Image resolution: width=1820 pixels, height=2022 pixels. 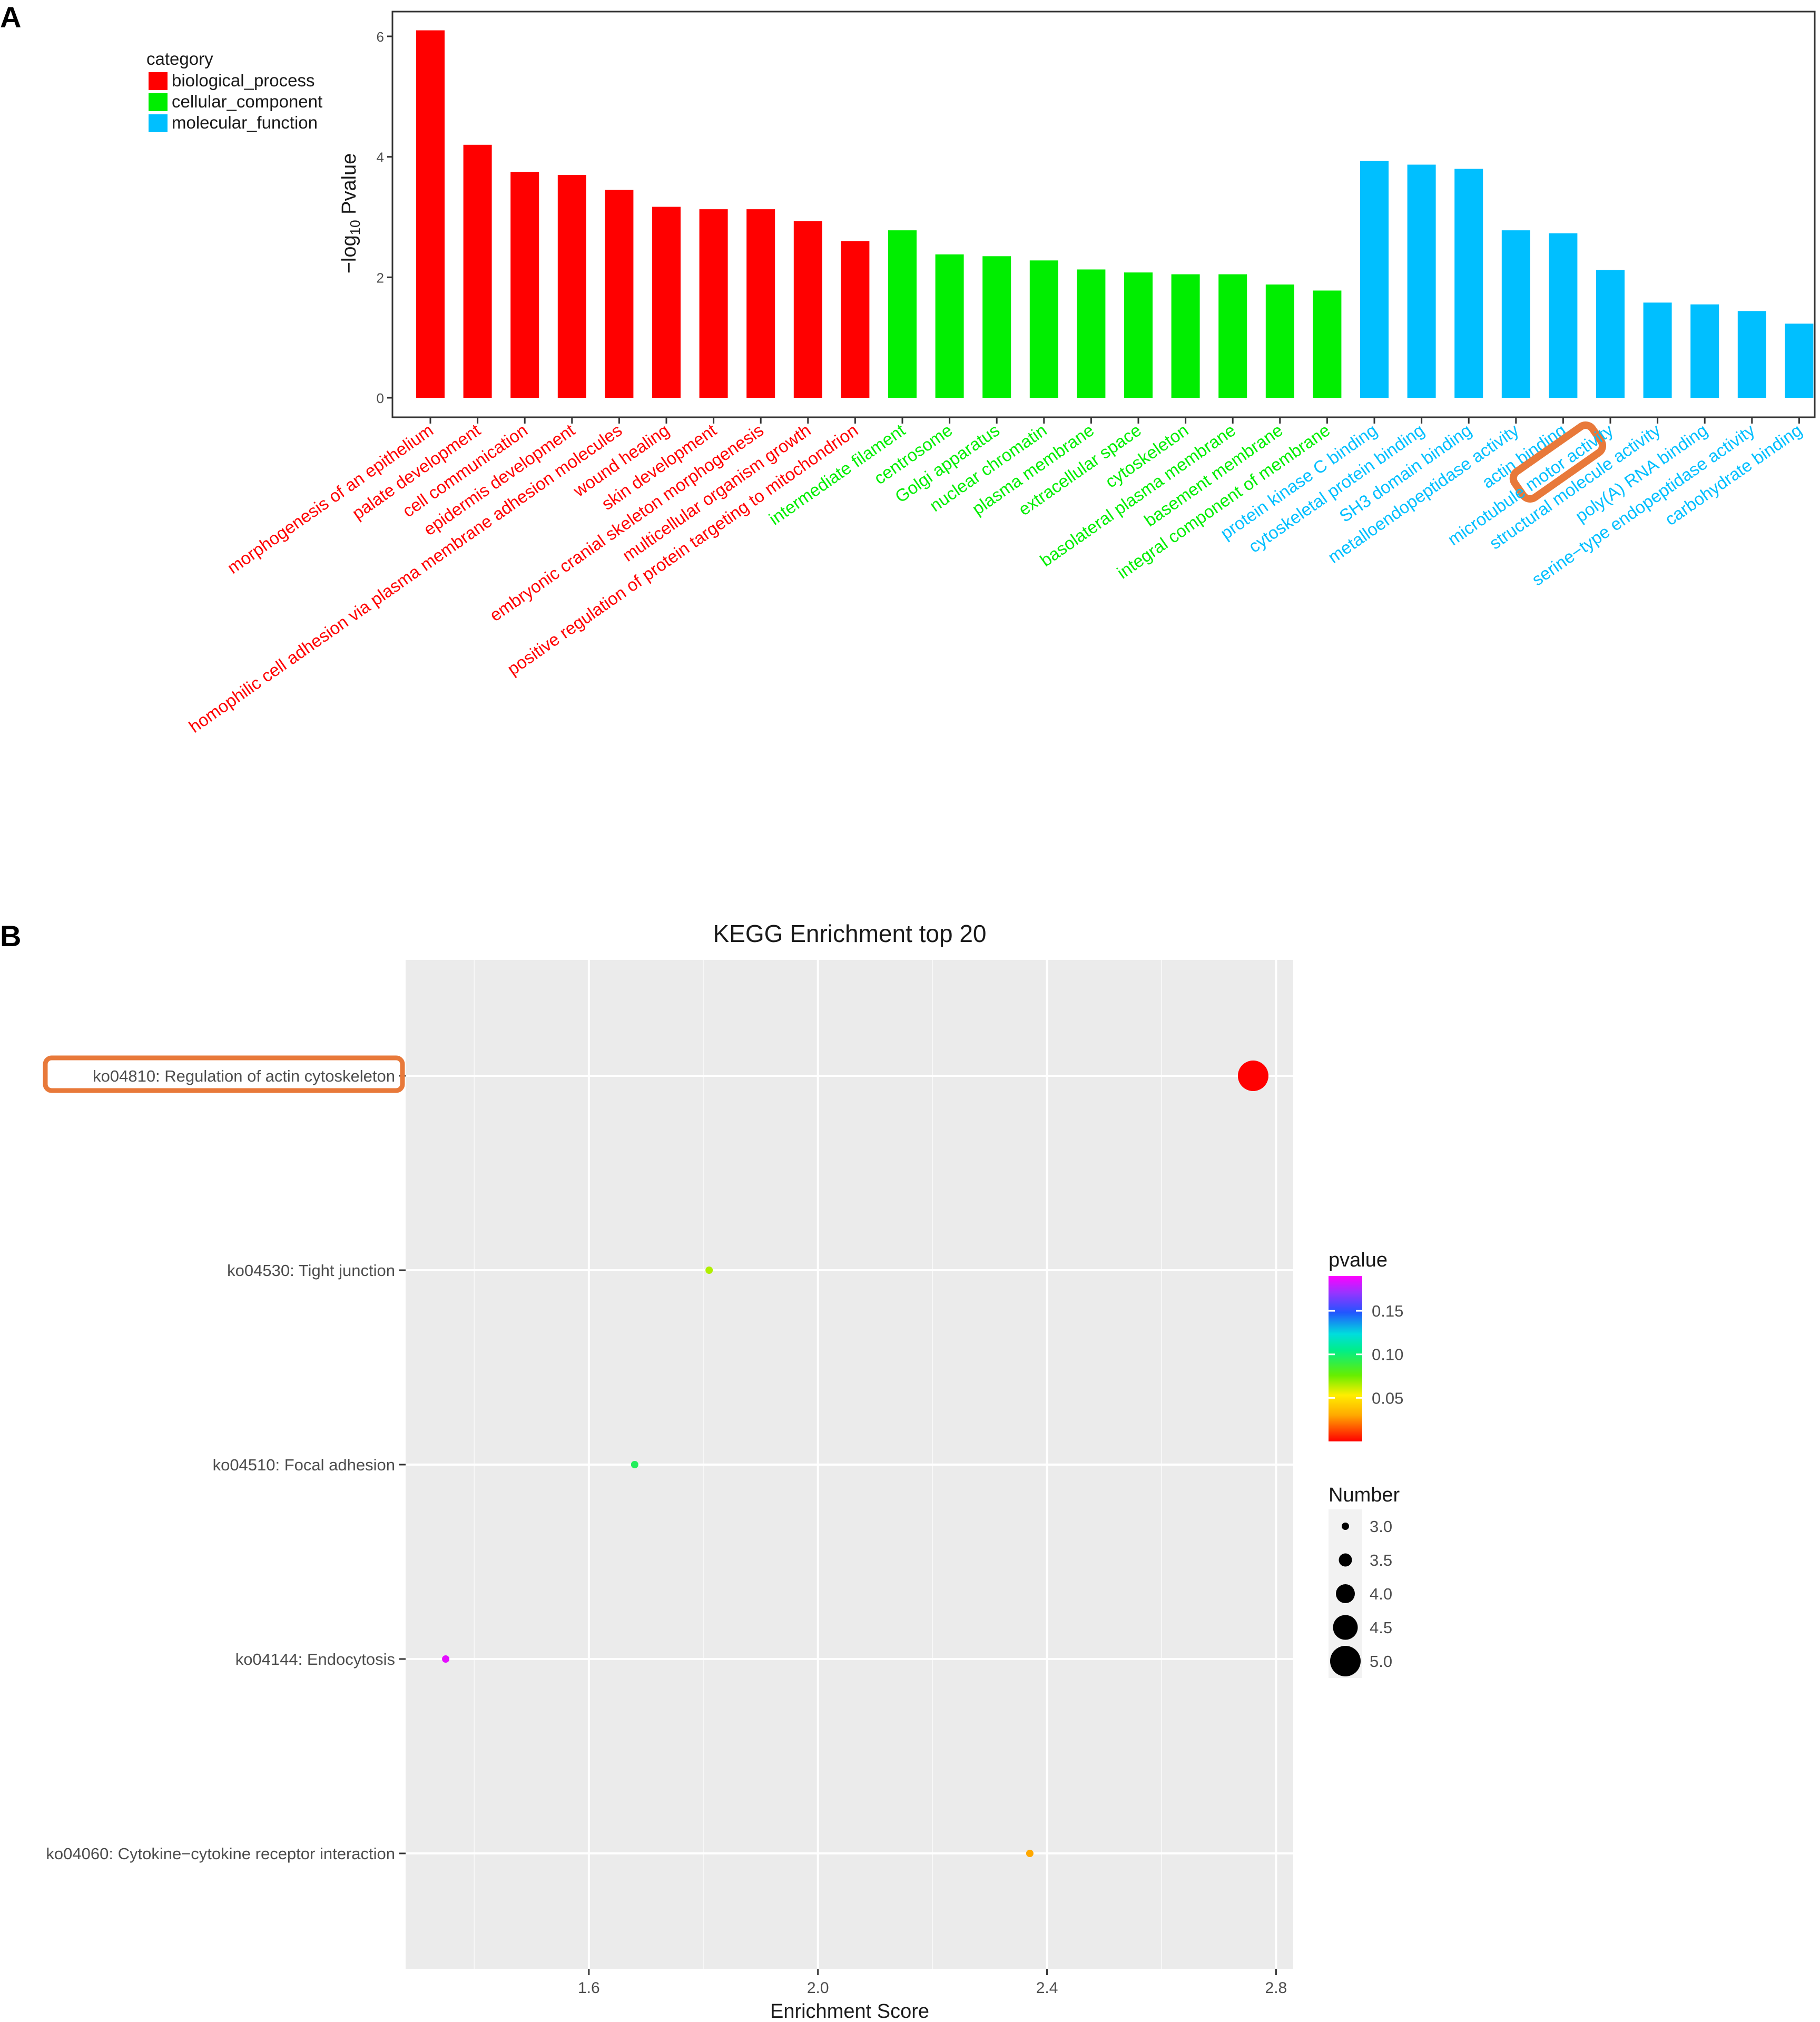 What do you see at coordinates (304, 1465) in the screenshot?
I see `pathway-label: ko04510: Focal adhesion` at bounding box center [304, 1465].